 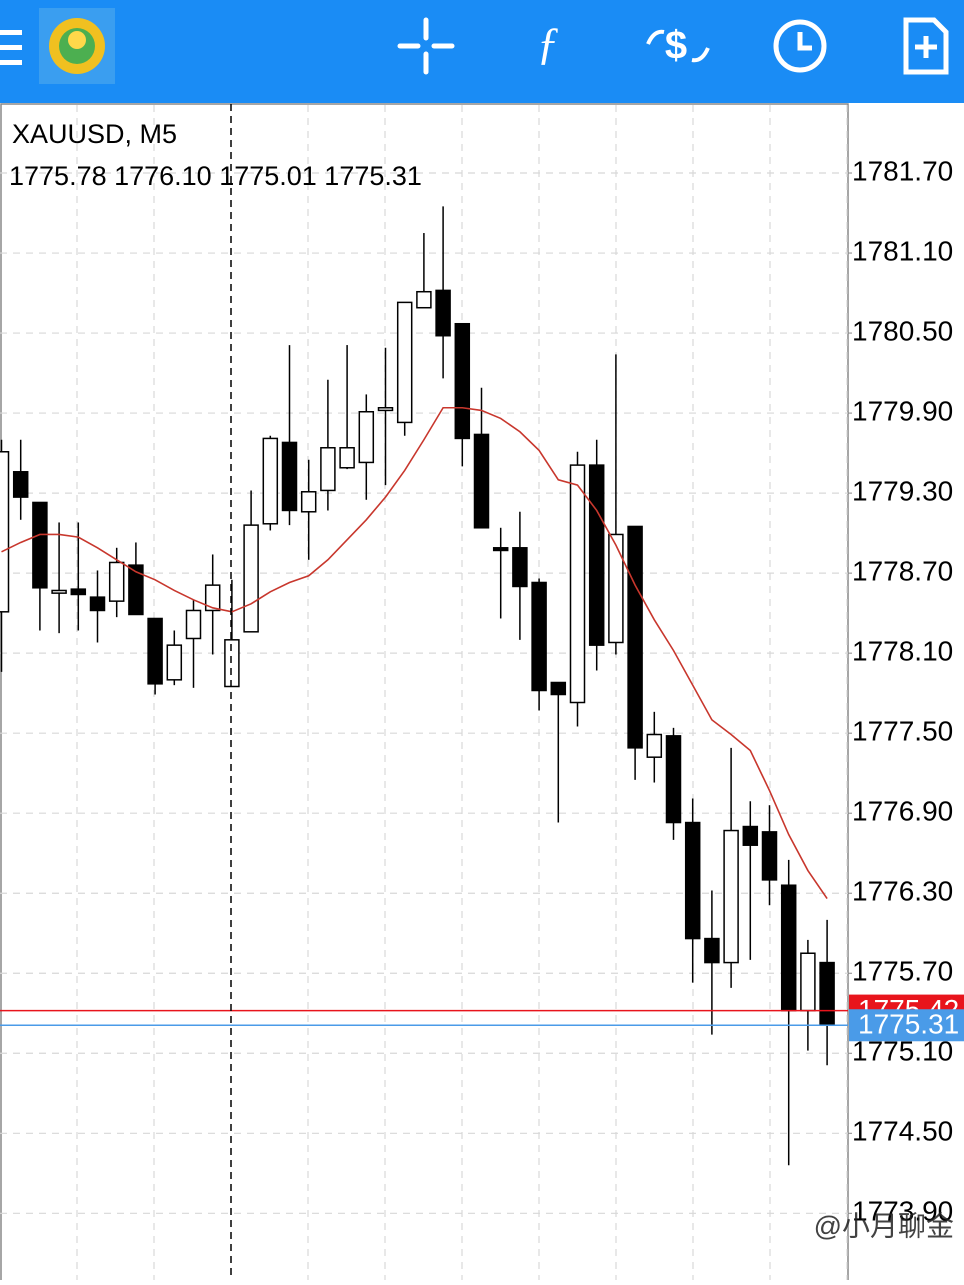 What do you see at coordinates (902, 1131) in the screenshot?
I see `y-tick-label: 1774.50` at bounding box center [902, 1131].